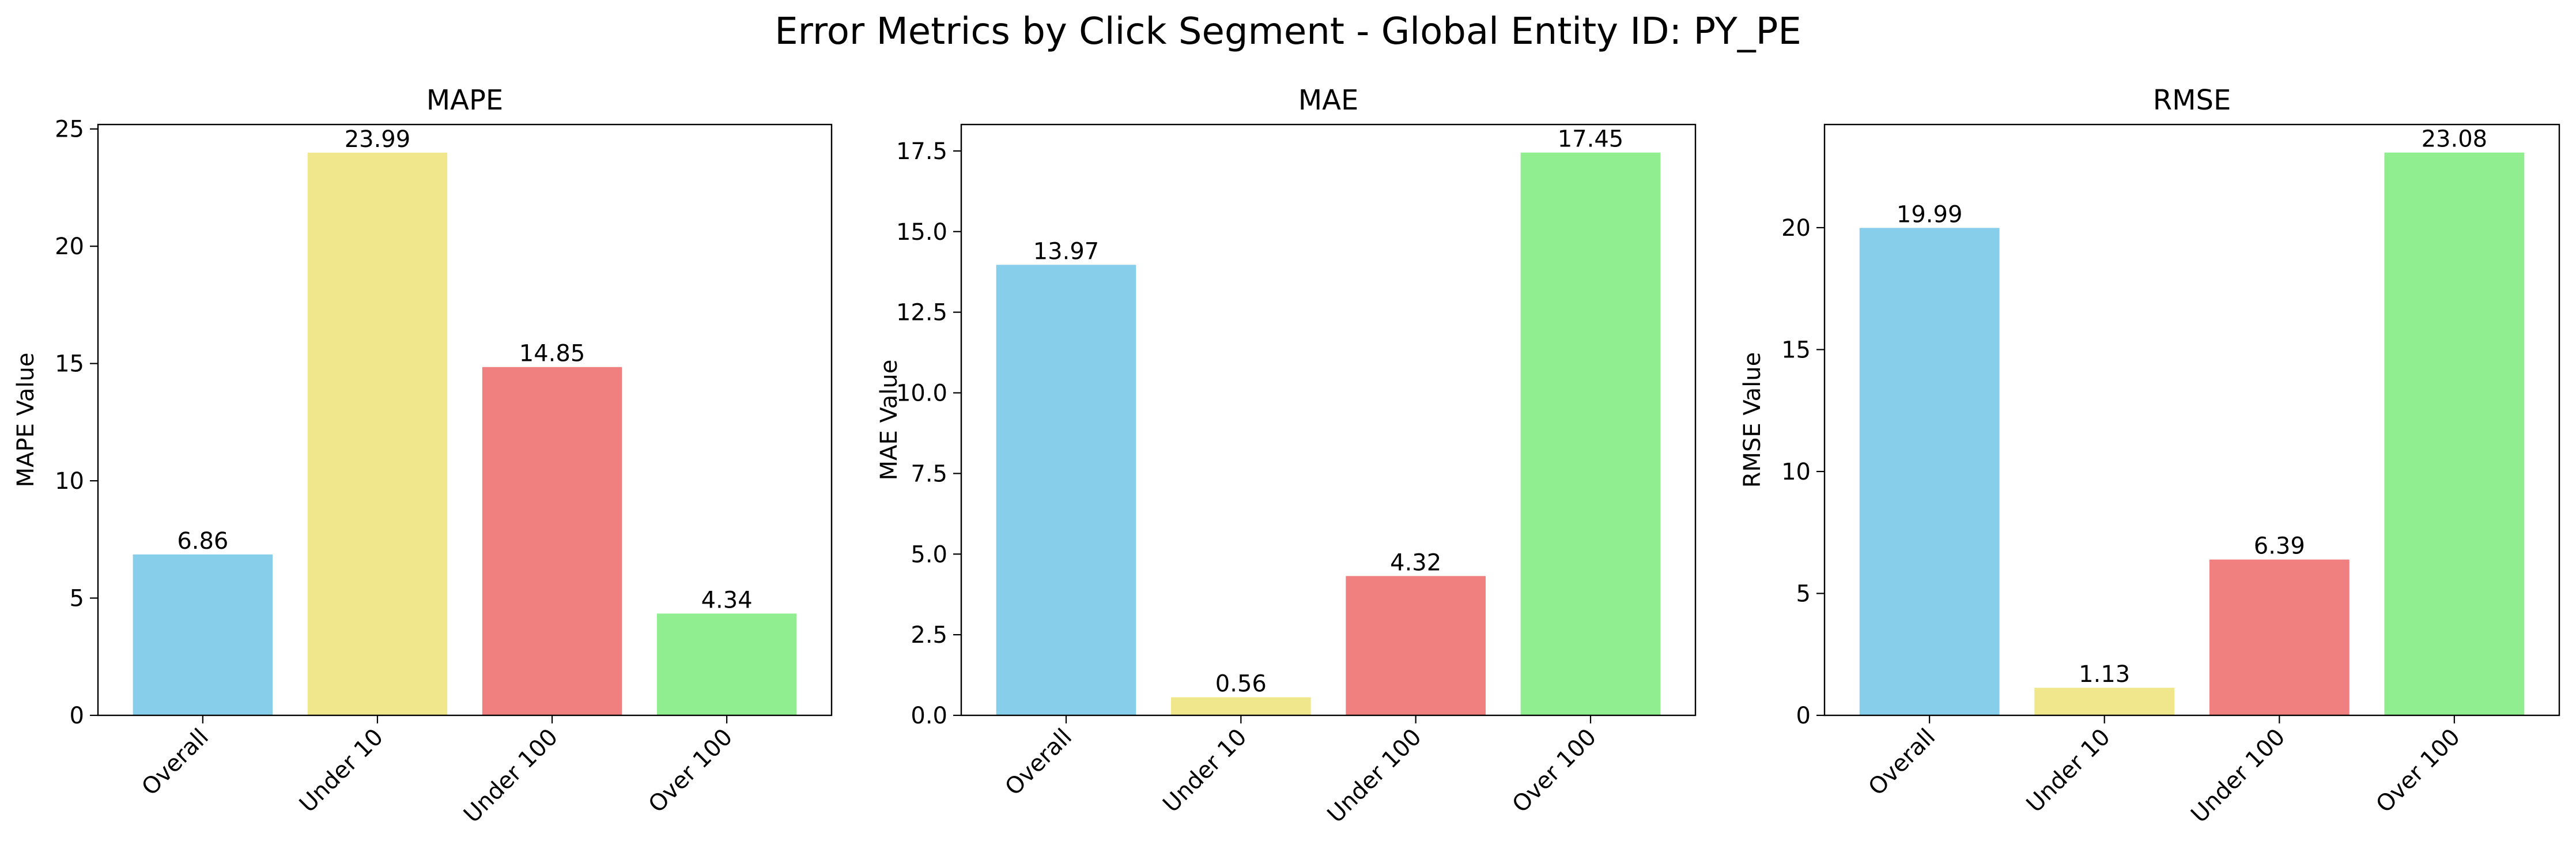 The height and width of the screenshot is (856, 2576). What do you see at coordinates (929, 635) in the screenshot?
I see `y-tick-label: 2.5` at bounding box center [929, 635].